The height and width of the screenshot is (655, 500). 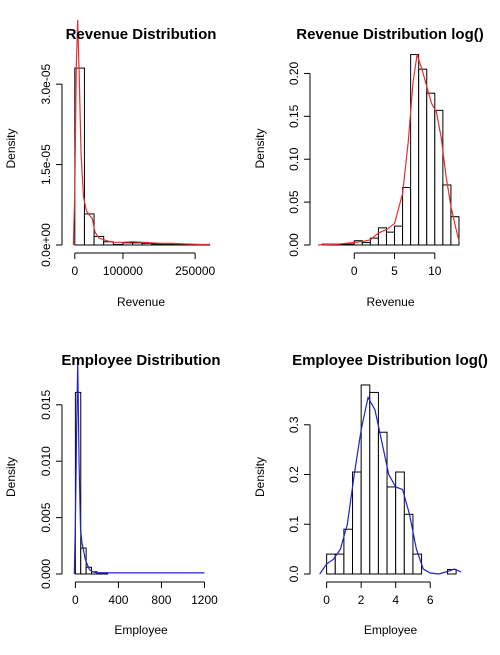 What do you see at coordinates (141, 34) in the screenshot?
I see `chart-title: Revenue Distribution` at bounding box center [141, 34].